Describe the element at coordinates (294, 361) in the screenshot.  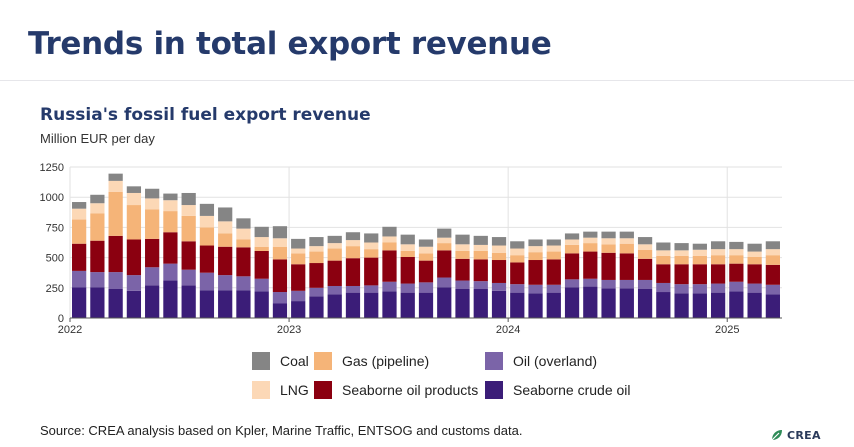
I see `legend-label-coal: Coal` at that location.